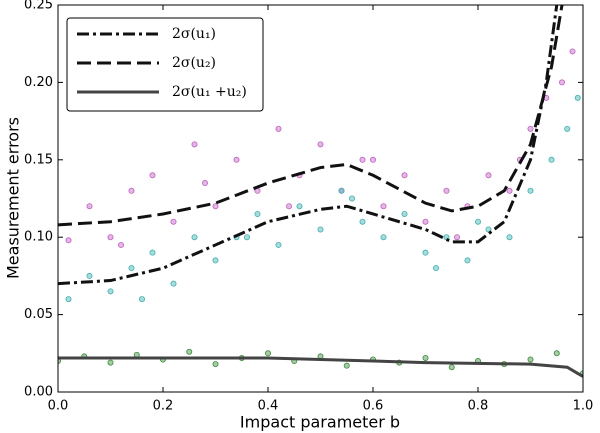 Image resolution: width=600 pixels, height=433 pixels. Describe the element at coordinates (373, 406) in the screenshot. I see `x-tick-label: 0.6` at that location.